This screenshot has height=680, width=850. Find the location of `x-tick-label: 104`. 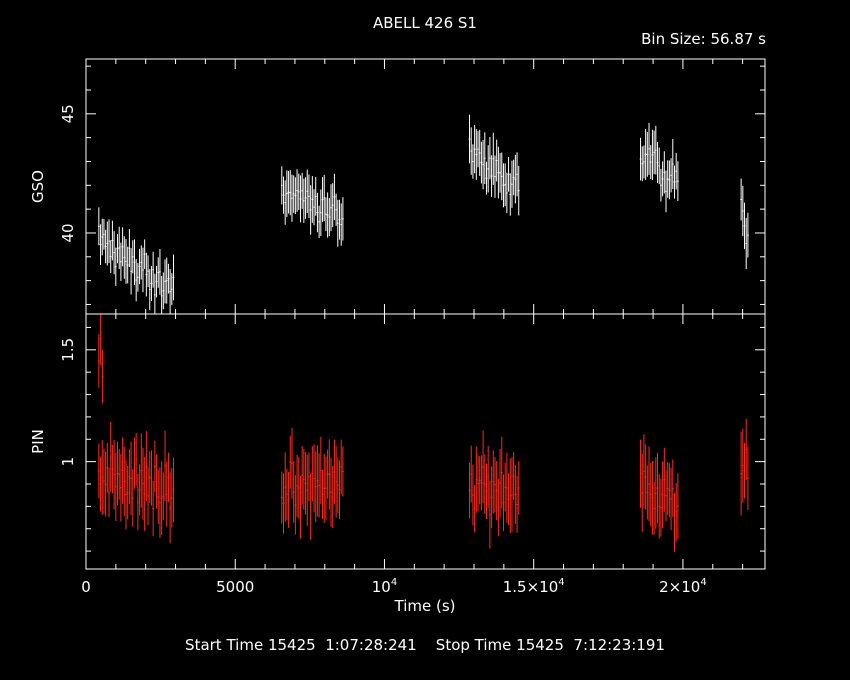

x-tick-label: 104 is located at coordinates (384, 586).